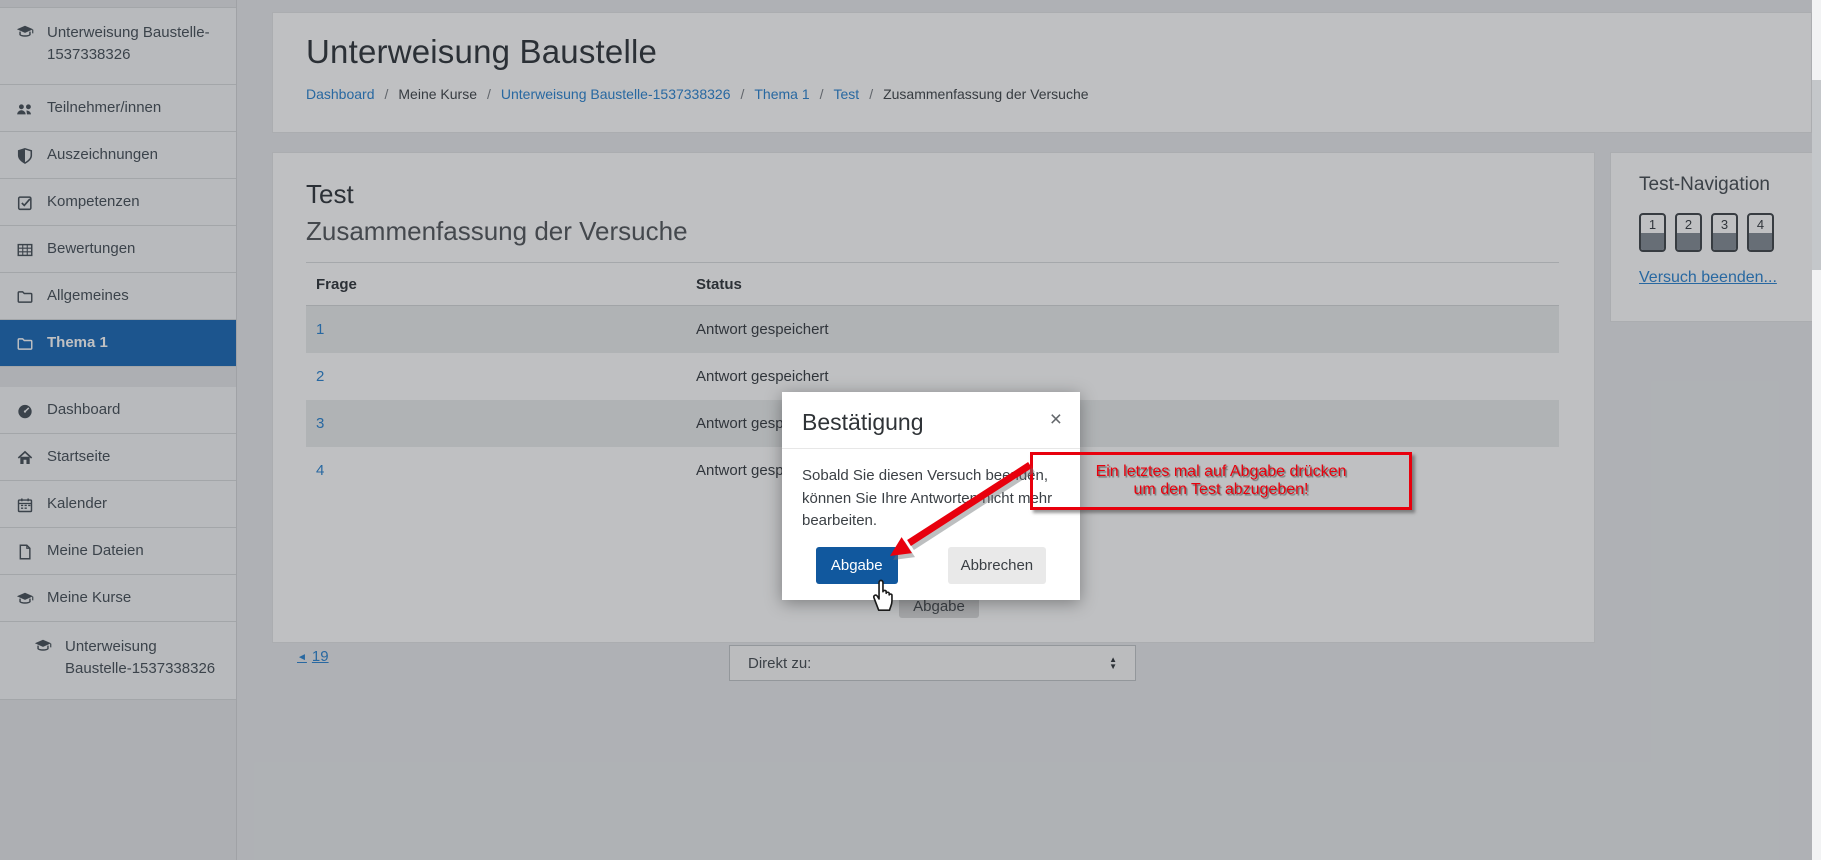  What do you see at coordinates (973, 94) in the screenshot?
I see `breadcrumb-summary: Zusammenfassung der Versuche` at bounding box center [973, 94].